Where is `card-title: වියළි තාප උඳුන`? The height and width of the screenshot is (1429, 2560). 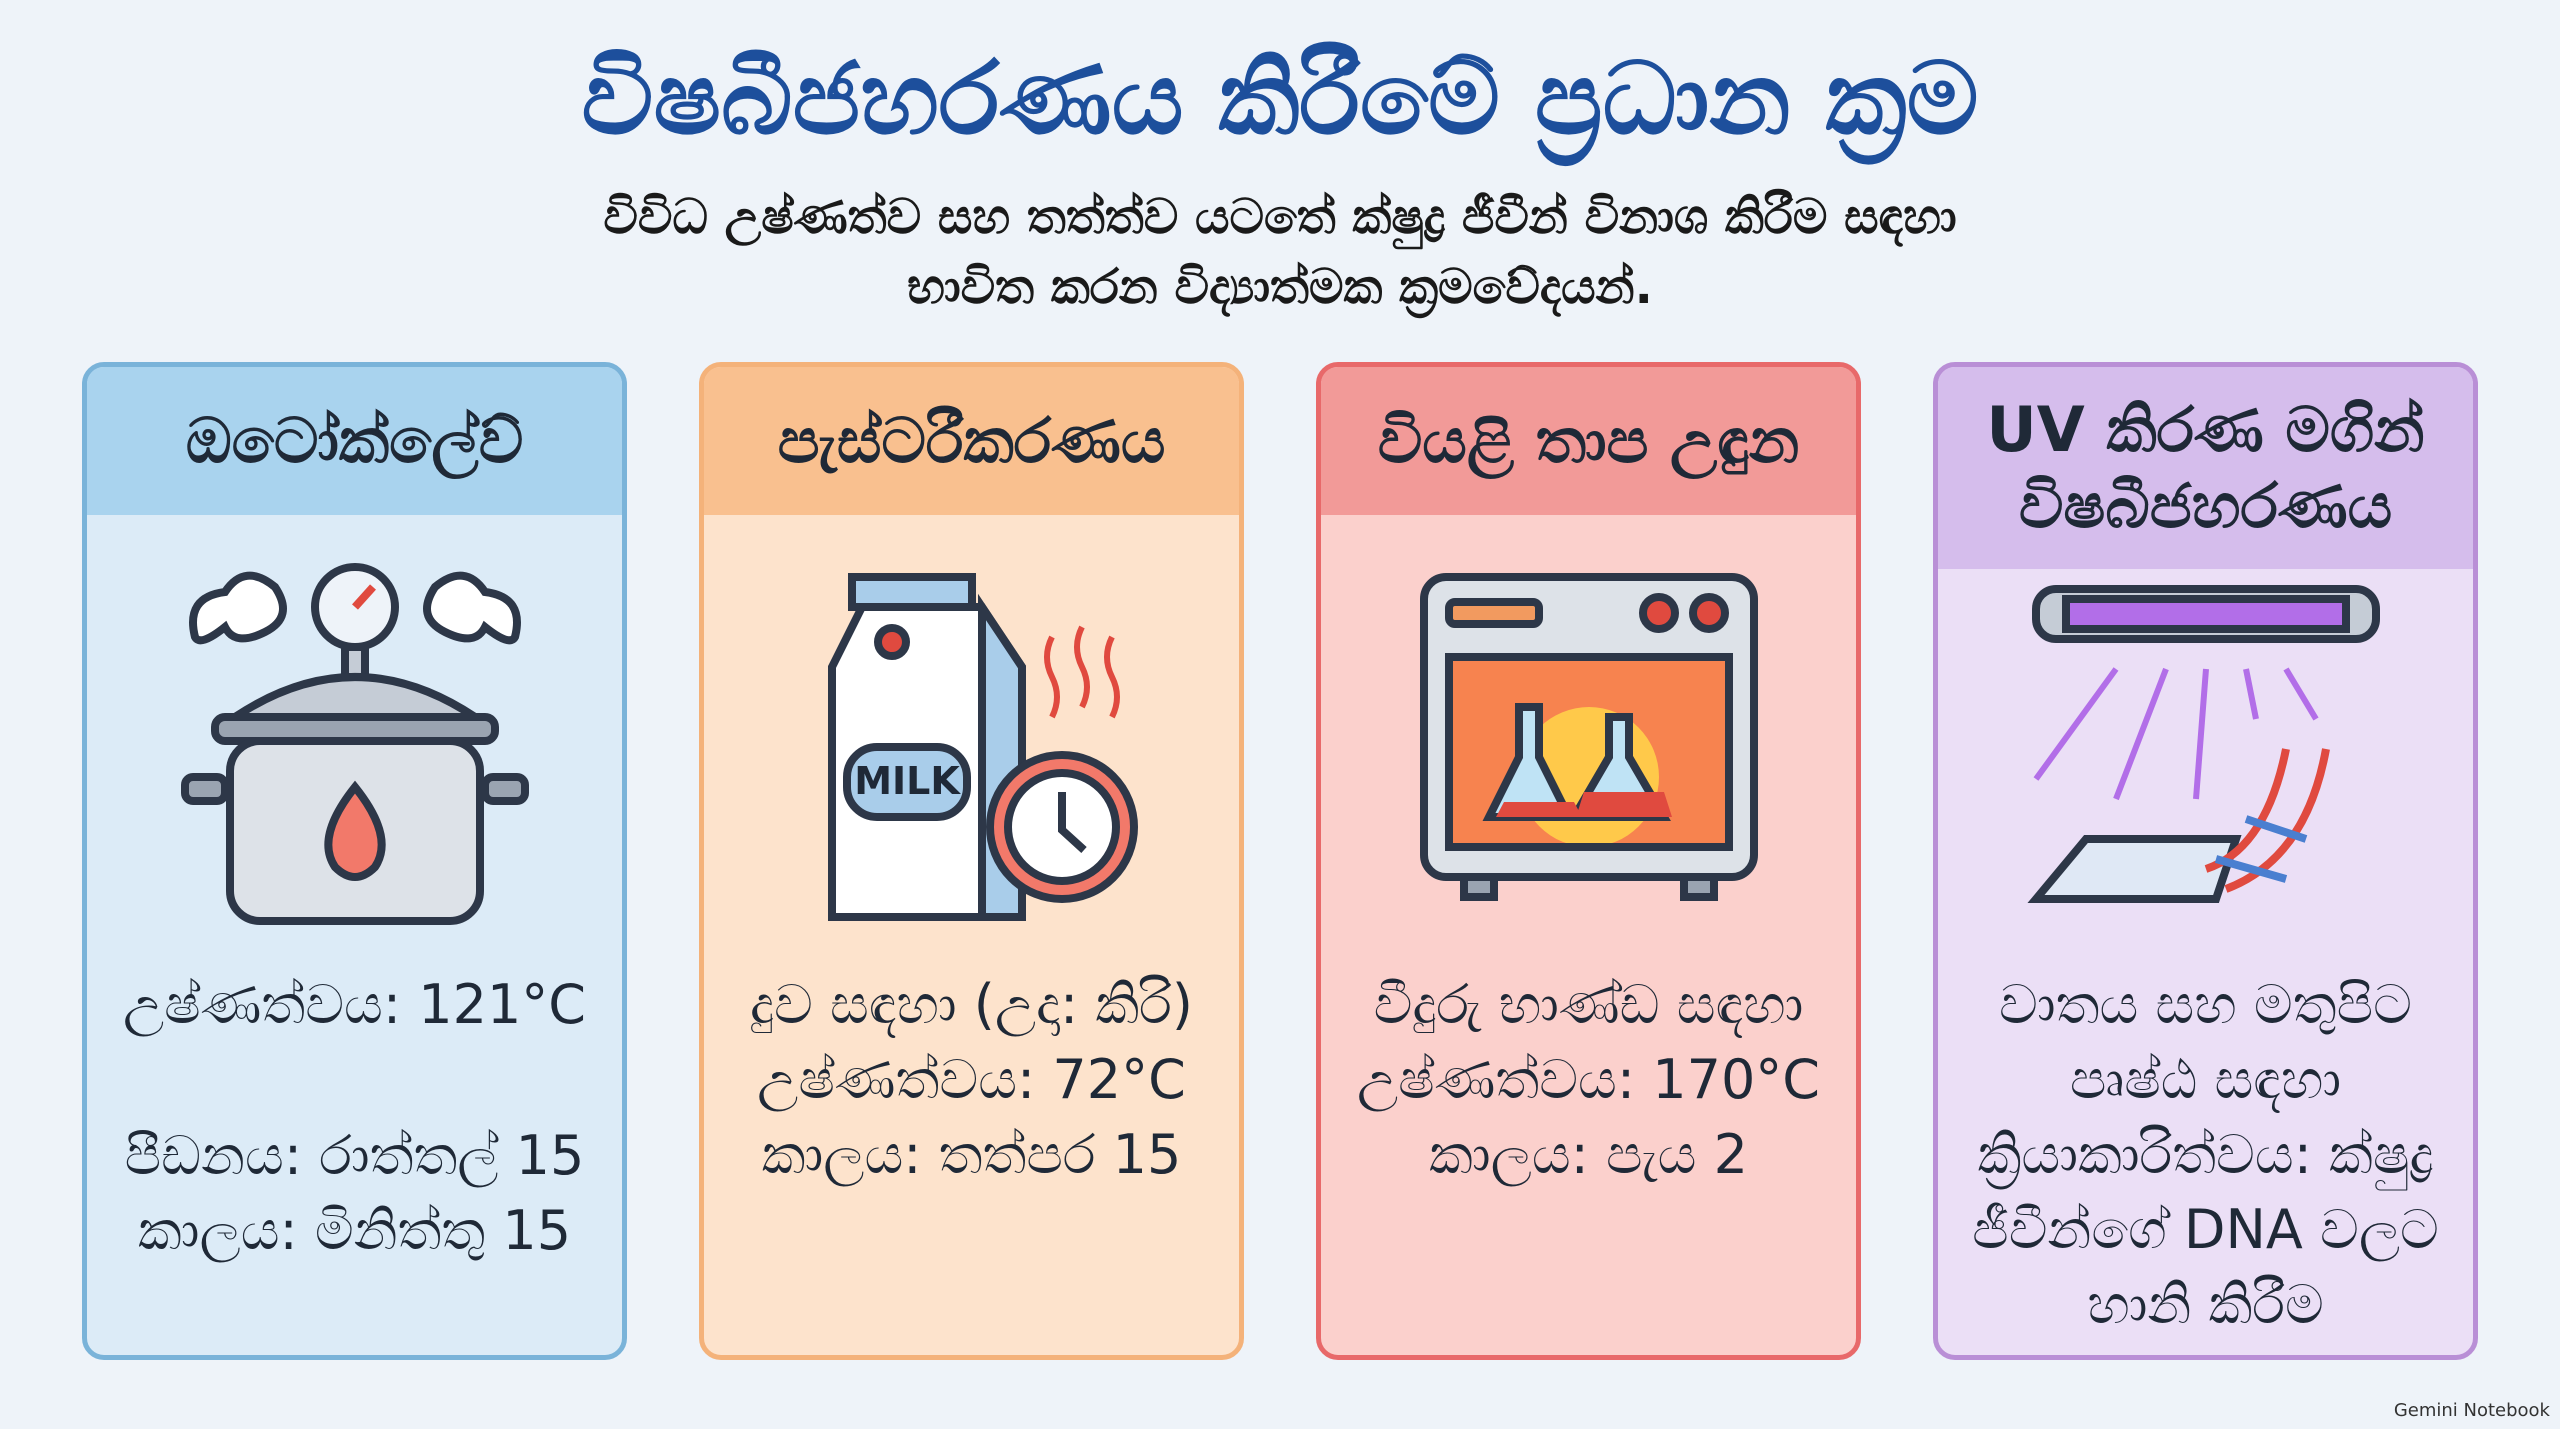 card-title: වියළි තාප උඳුන is located at coordinates (1588, 441).